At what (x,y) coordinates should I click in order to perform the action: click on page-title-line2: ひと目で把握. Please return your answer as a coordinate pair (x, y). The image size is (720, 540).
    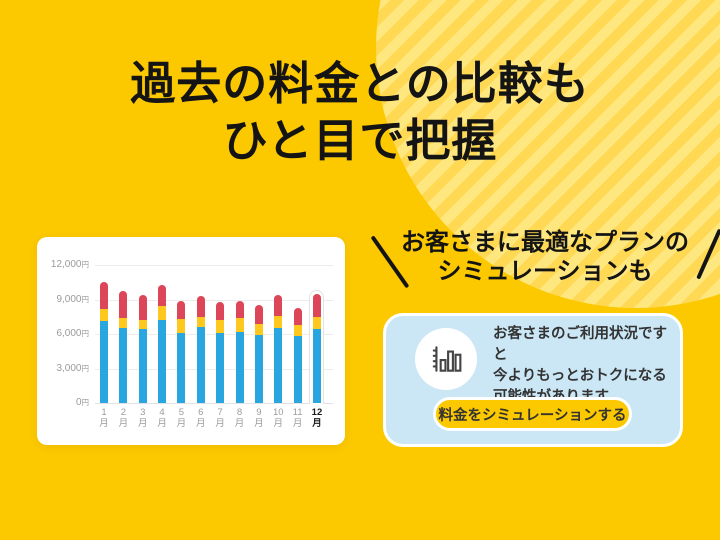
    Looking at the image, I should click on (360, 140).